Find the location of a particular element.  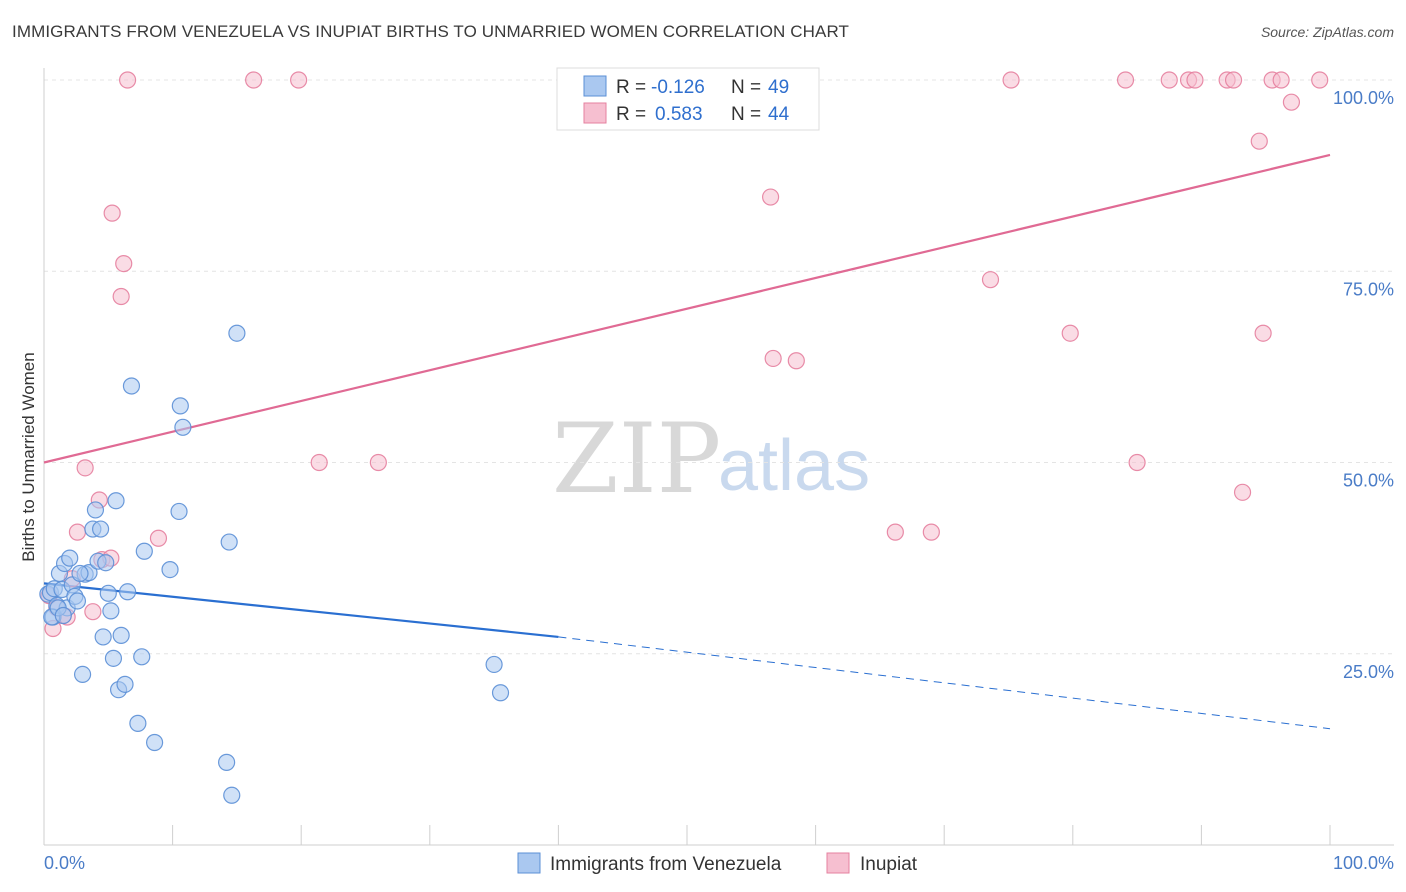

y-tick-label-100: 100.0% is located at coordinates (1363, 98).